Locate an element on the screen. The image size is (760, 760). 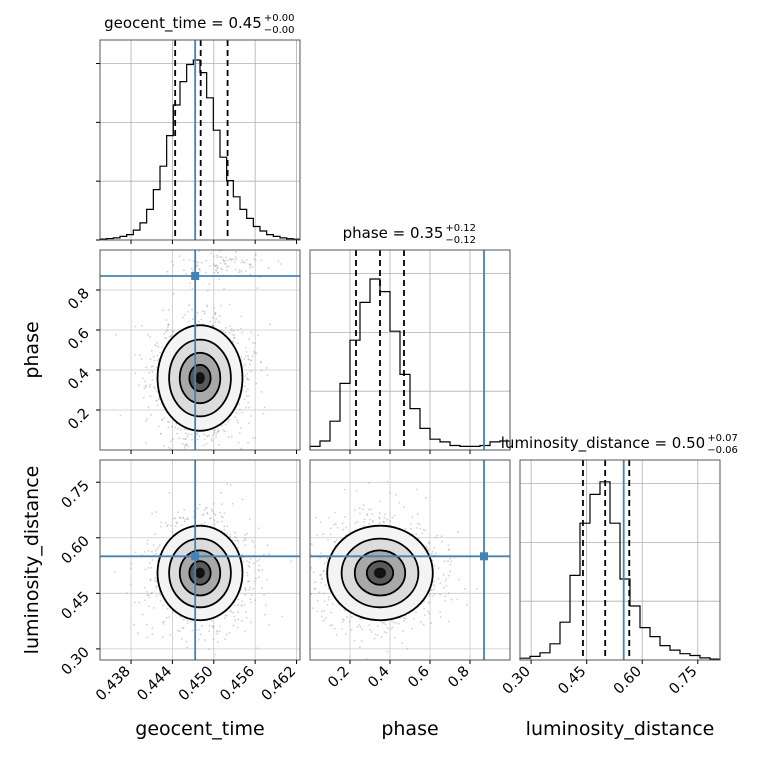
truth-marker is located at coordinates (195, 276).